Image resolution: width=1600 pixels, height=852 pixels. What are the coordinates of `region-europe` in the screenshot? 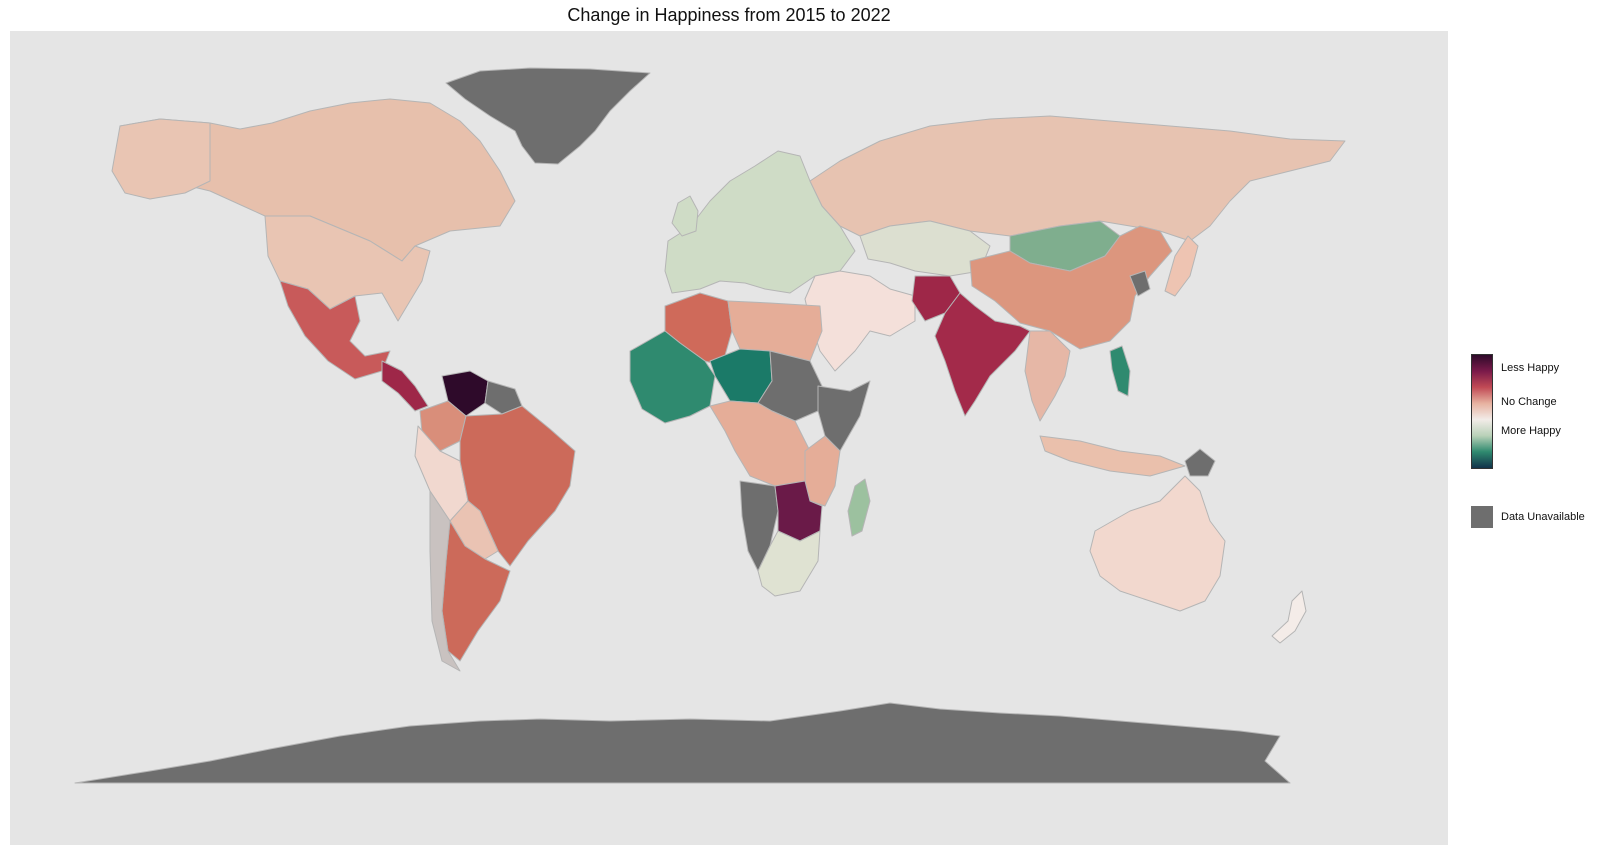 It's located at (760, 222).